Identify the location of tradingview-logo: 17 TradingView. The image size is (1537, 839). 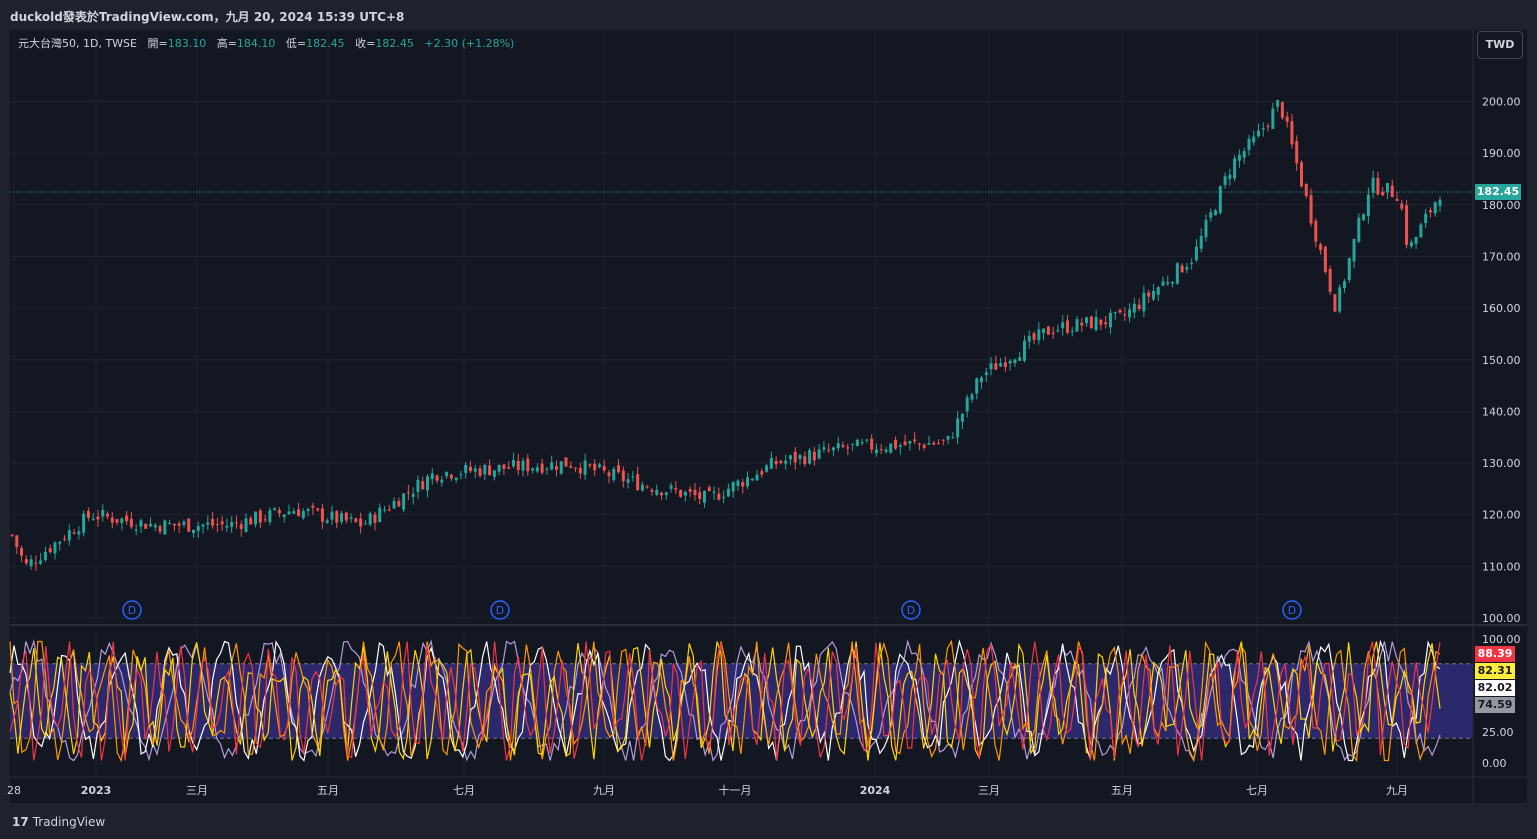
(58, 822).